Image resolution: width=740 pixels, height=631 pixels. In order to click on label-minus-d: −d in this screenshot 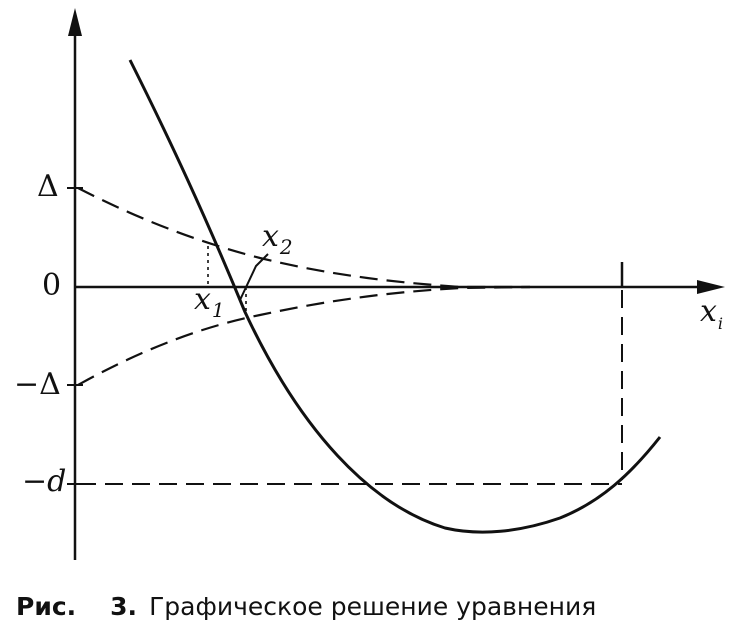, I will do `click(44, 482)`.